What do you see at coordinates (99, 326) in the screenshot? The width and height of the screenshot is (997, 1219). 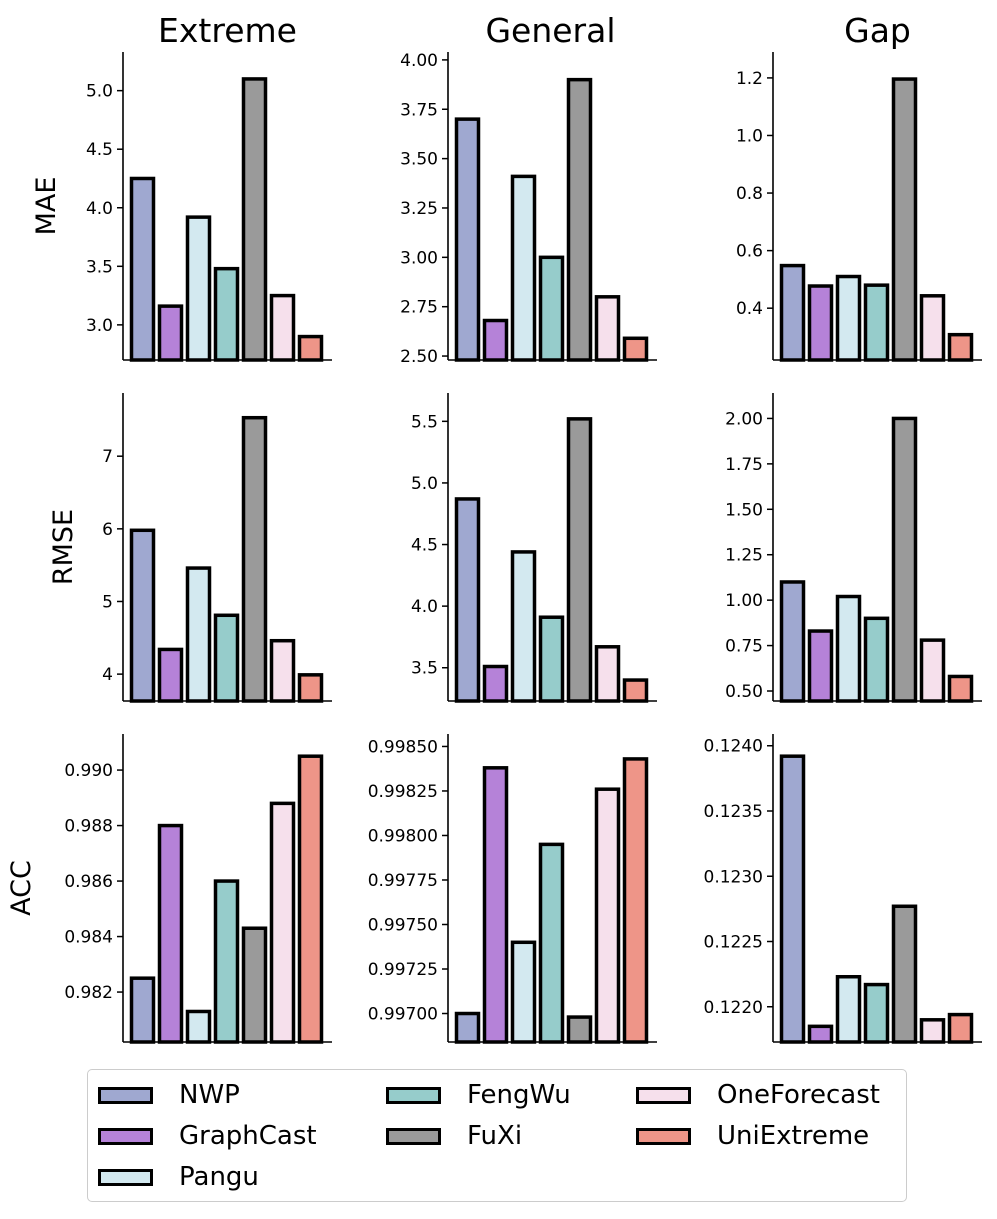 I see `y-tick-label: 3.0` at bounding box center [99, 326].